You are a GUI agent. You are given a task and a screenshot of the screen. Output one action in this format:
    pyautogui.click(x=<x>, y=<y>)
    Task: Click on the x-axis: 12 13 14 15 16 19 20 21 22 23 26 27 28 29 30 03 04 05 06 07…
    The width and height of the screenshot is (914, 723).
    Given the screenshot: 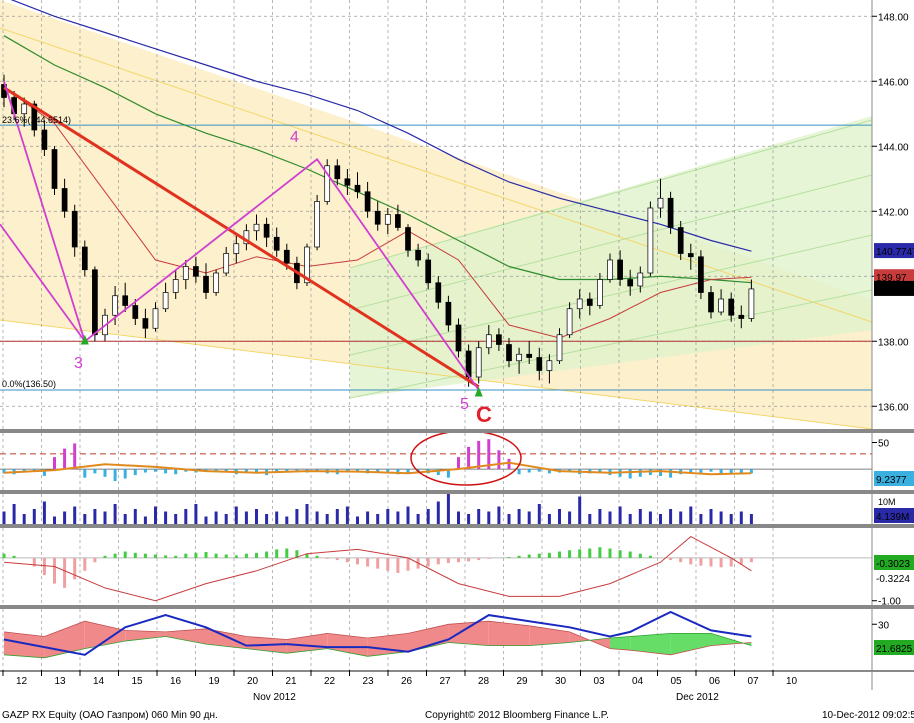 What is the action you would take?
    pyautogui.click(x=400, y=686)
    